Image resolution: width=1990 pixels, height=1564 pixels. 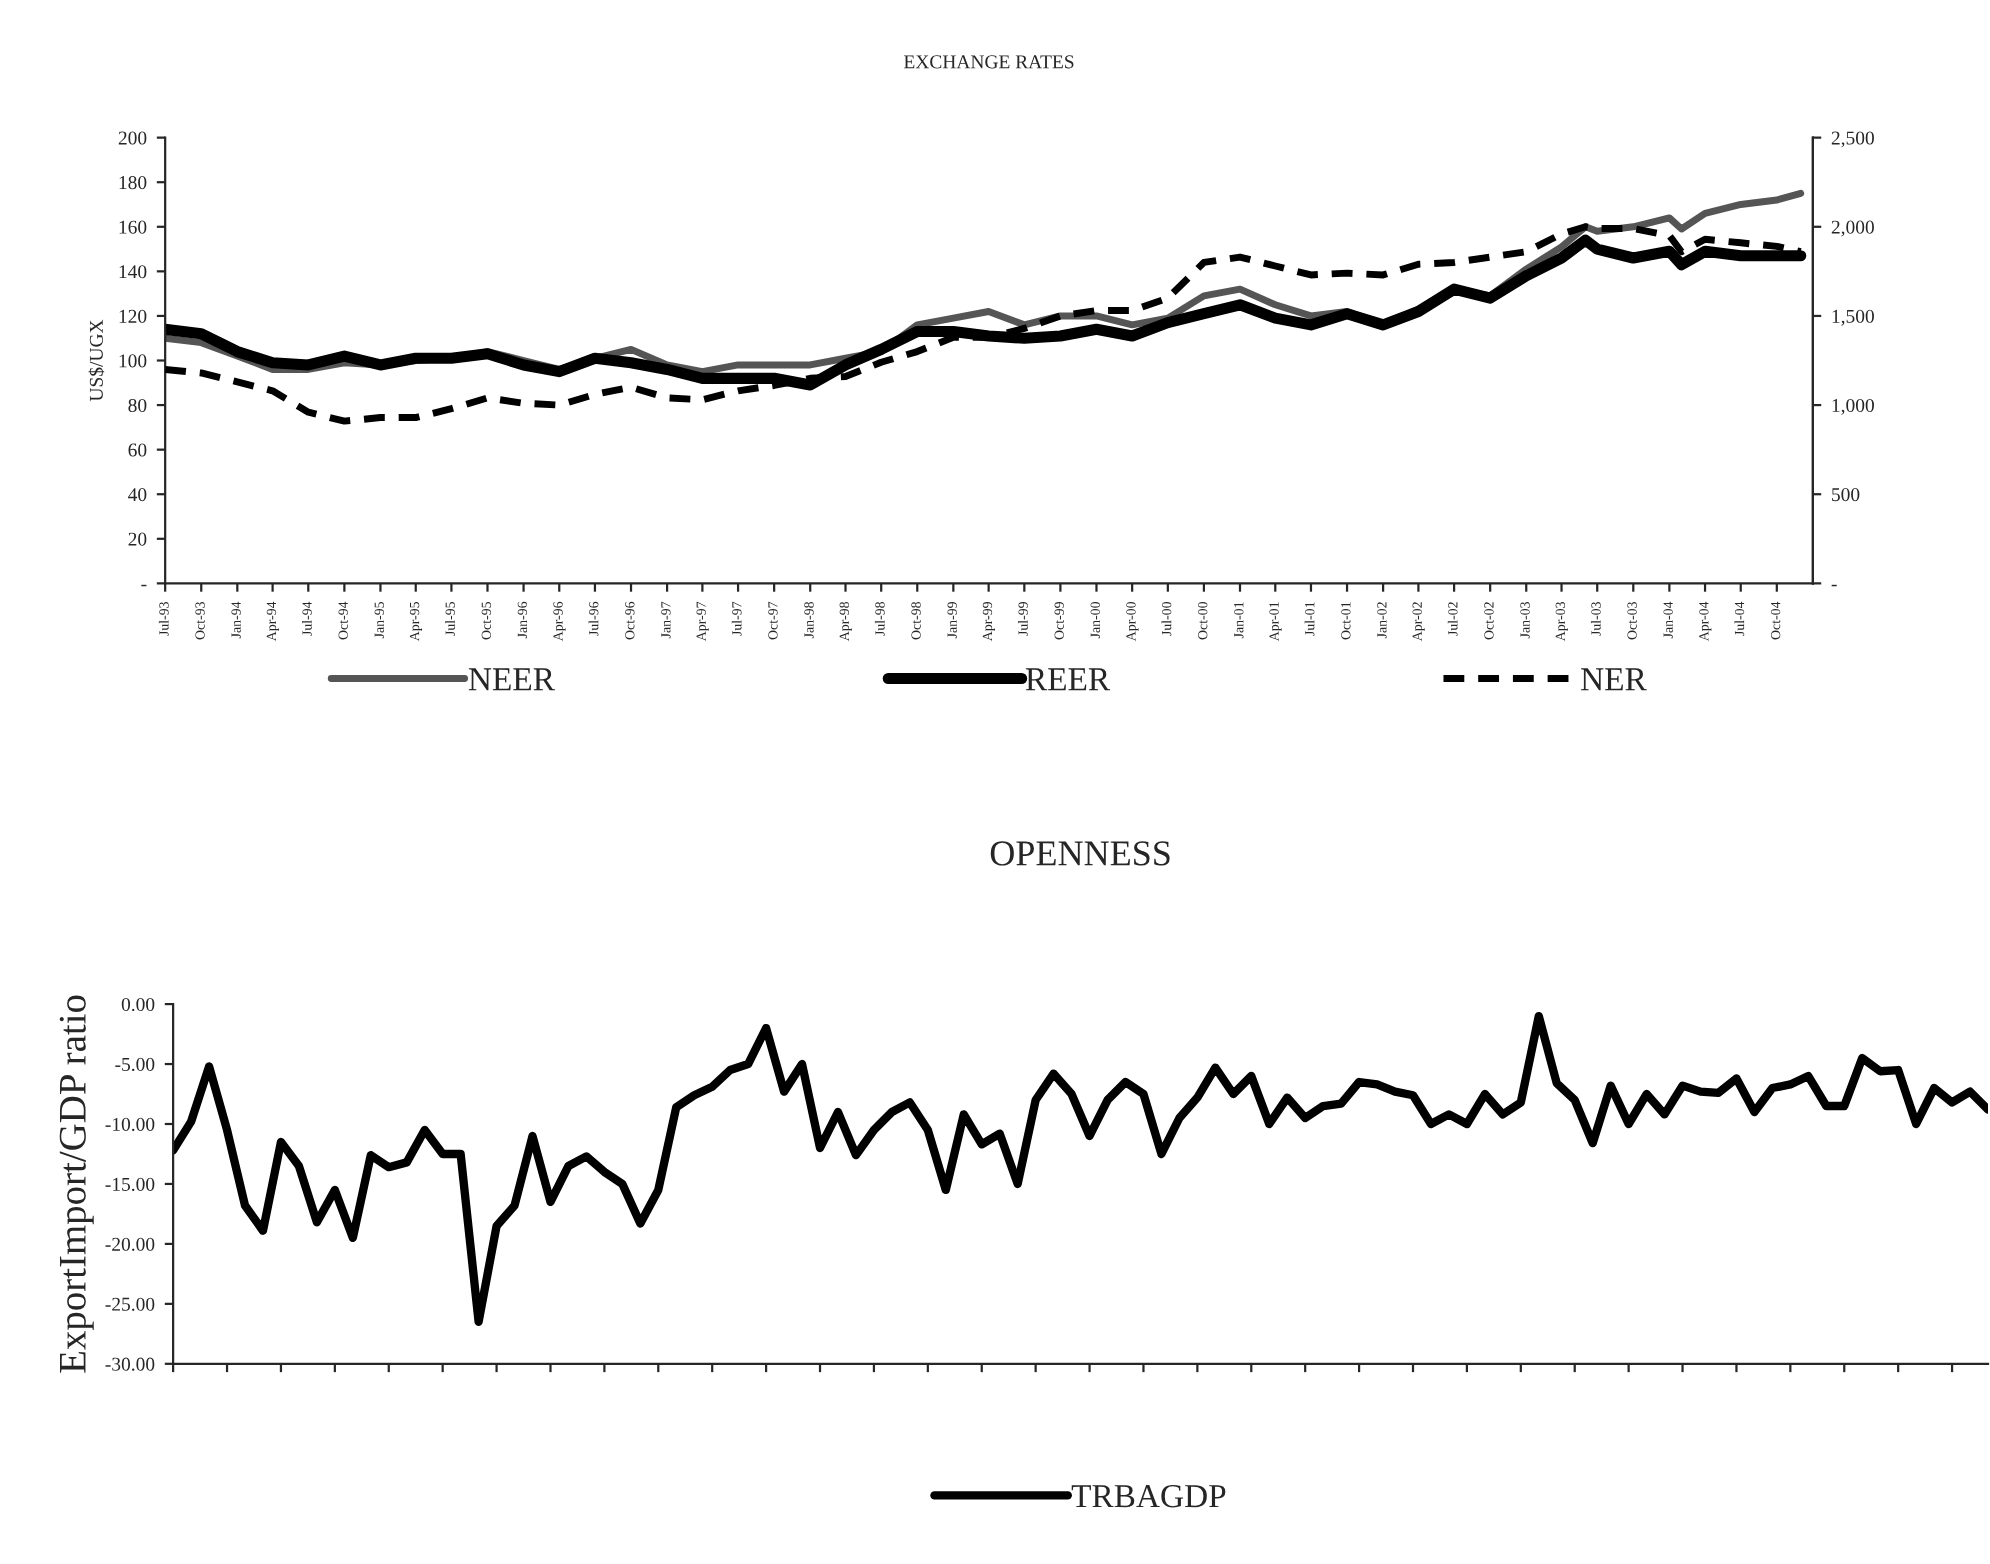 What do you see at coordinates (1853, 406) in the screenshot?
I see `y2-tick-label: 1,000` at bounding box center [1853, 406].